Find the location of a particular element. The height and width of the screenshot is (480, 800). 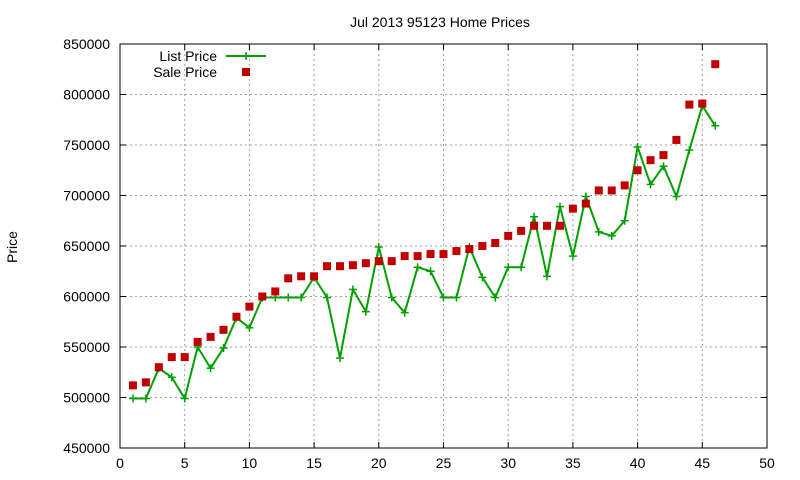

y-tick-label: 700000 is located at coordinates (86, 196).